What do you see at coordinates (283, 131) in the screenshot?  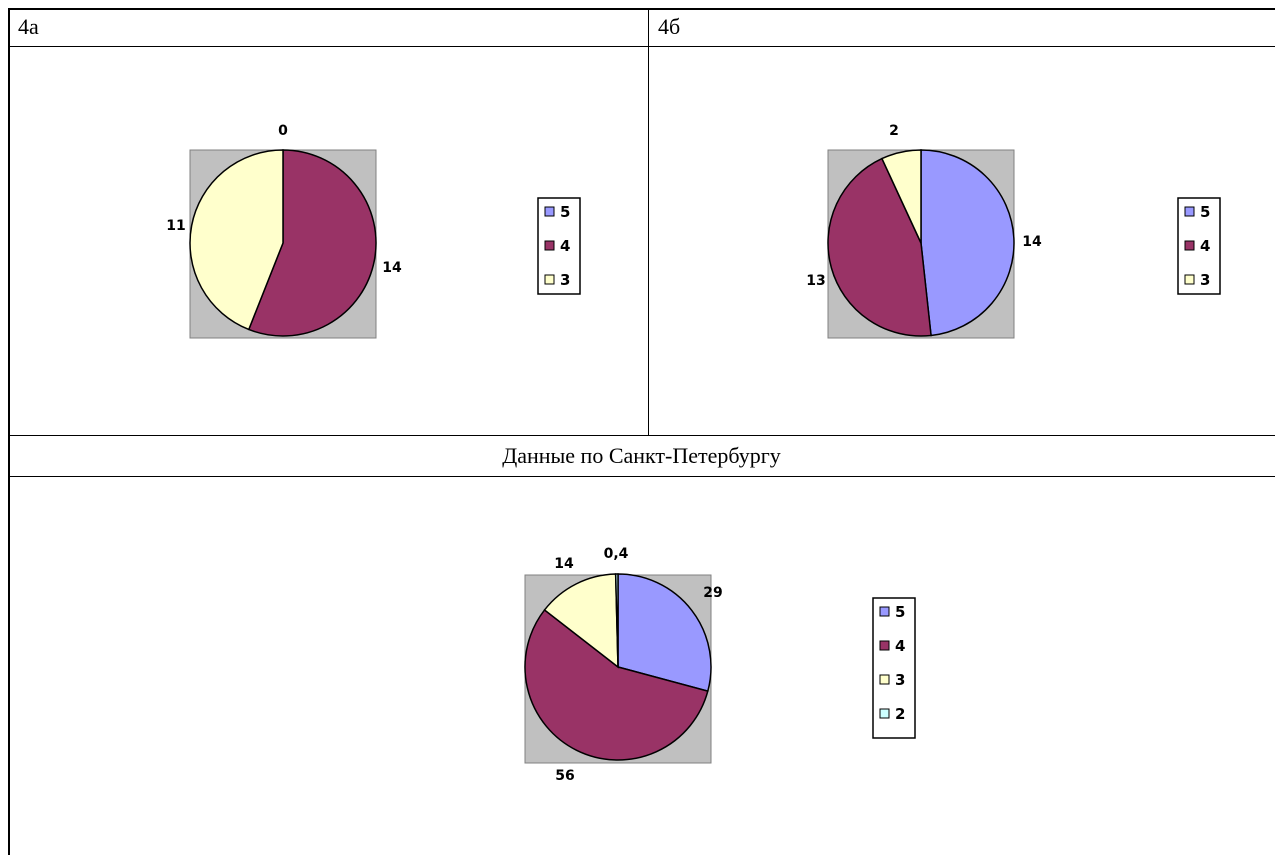 I see `data-label-5: 0` at bounding box center [283, 131].